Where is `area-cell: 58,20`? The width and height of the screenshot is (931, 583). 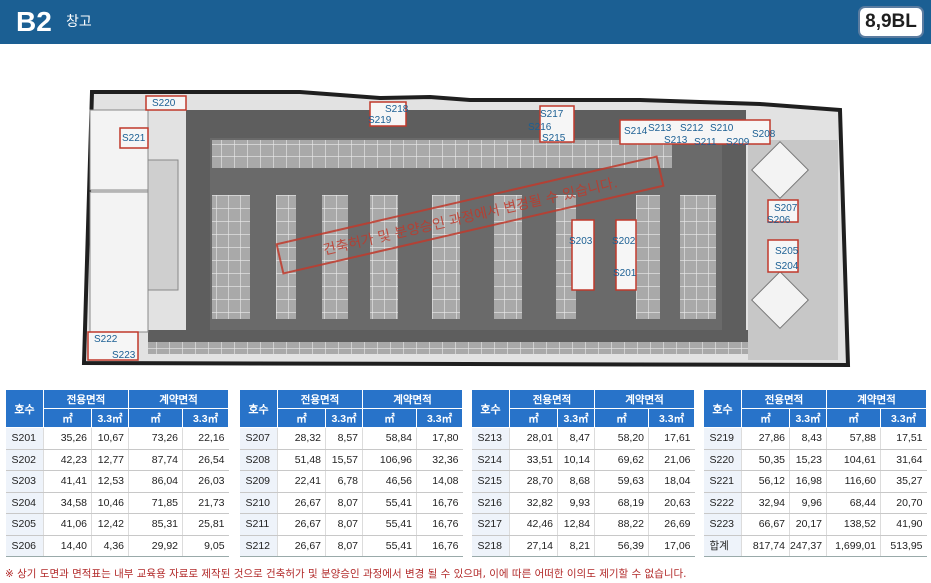
area-cell: 58,20 is located at coordinates (621, 438).